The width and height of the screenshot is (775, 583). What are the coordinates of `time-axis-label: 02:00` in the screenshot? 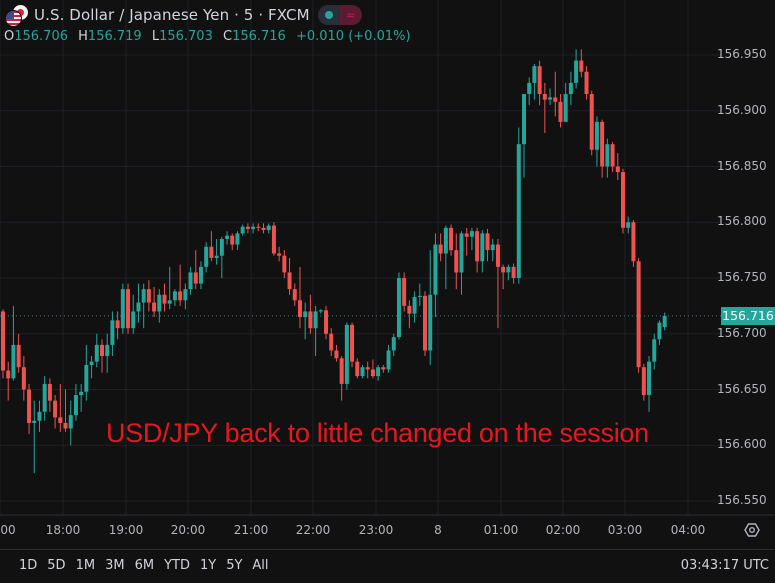 It's located at (563, 530).